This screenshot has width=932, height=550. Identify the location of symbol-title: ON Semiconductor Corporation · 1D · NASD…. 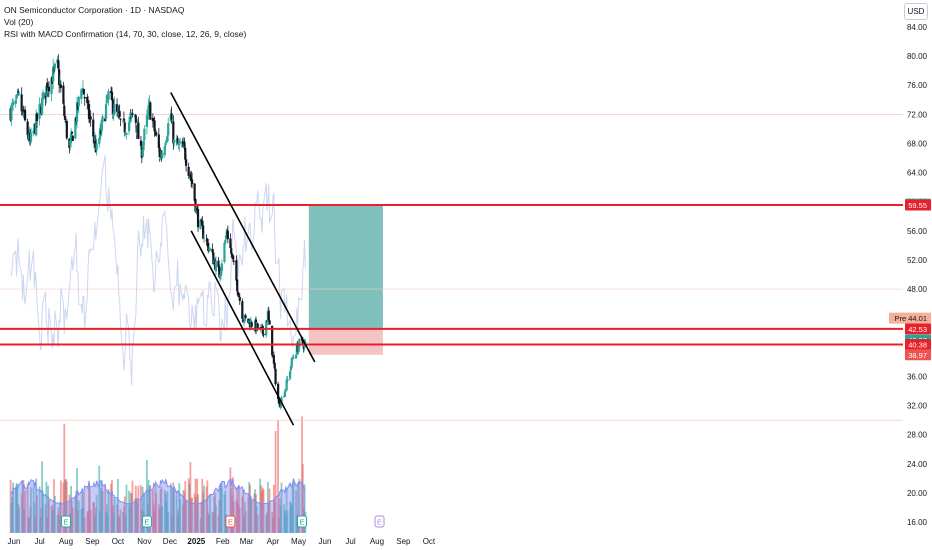
(94, 10).